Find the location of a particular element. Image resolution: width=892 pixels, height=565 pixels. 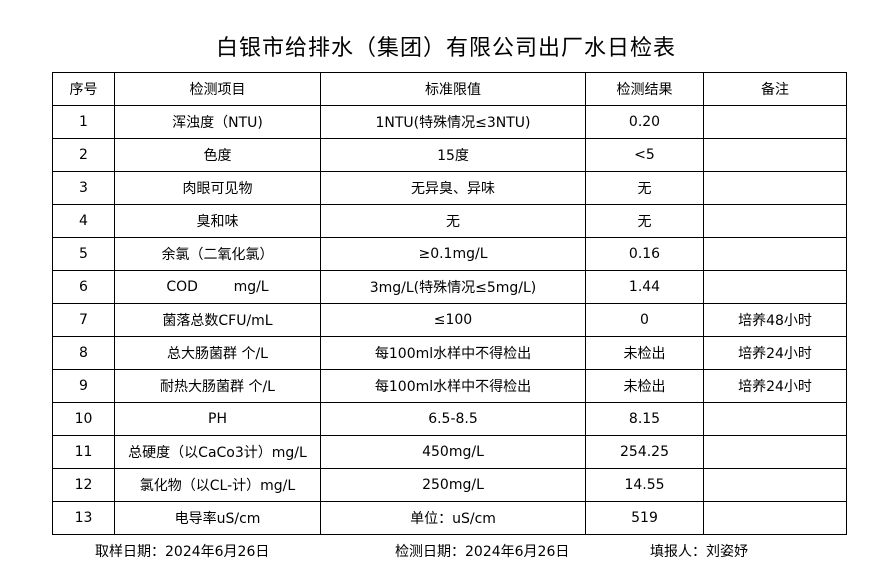

table-row: 8 总大肠菌群 个/L 每100ml水样中不得检出 未检出 培养24小时 is located at coordinates (449, 353).